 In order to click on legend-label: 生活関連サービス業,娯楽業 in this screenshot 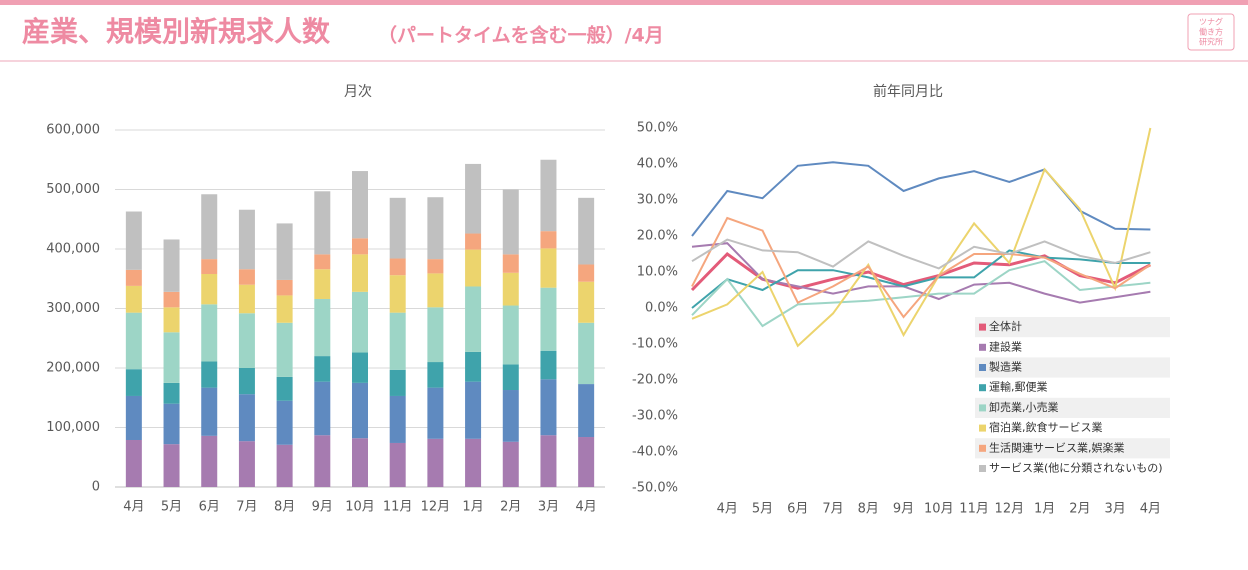, I will do `click(1057, 447)`.